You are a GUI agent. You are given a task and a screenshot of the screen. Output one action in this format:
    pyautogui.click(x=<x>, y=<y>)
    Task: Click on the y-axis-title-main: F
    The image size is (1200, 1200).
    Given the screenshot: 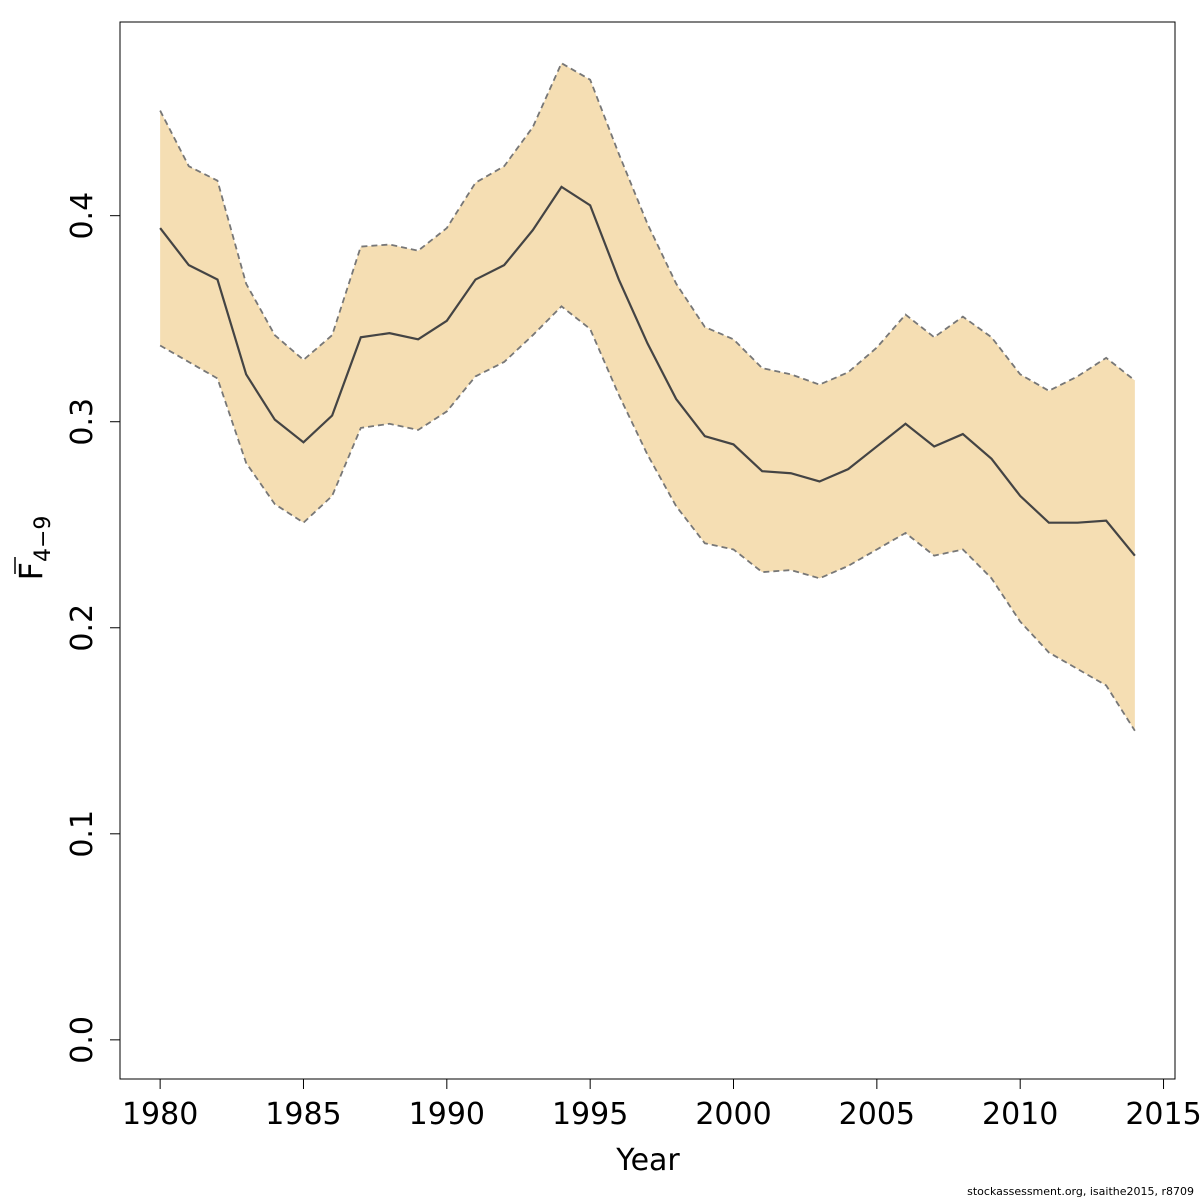 What is the action you would take?
    pyautogui.click(x=31, y=571)
    